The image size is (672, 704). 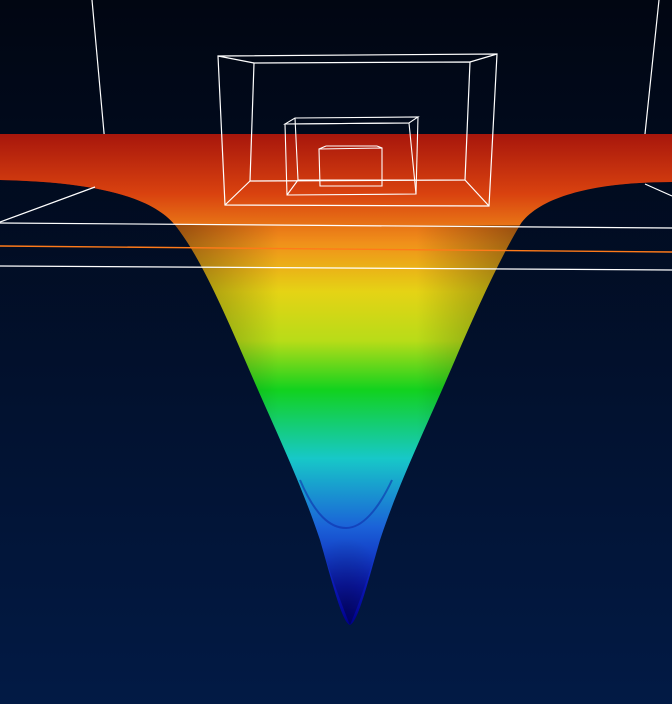 I want to click on wireframe-box-medium, so click(x=351, y=156).